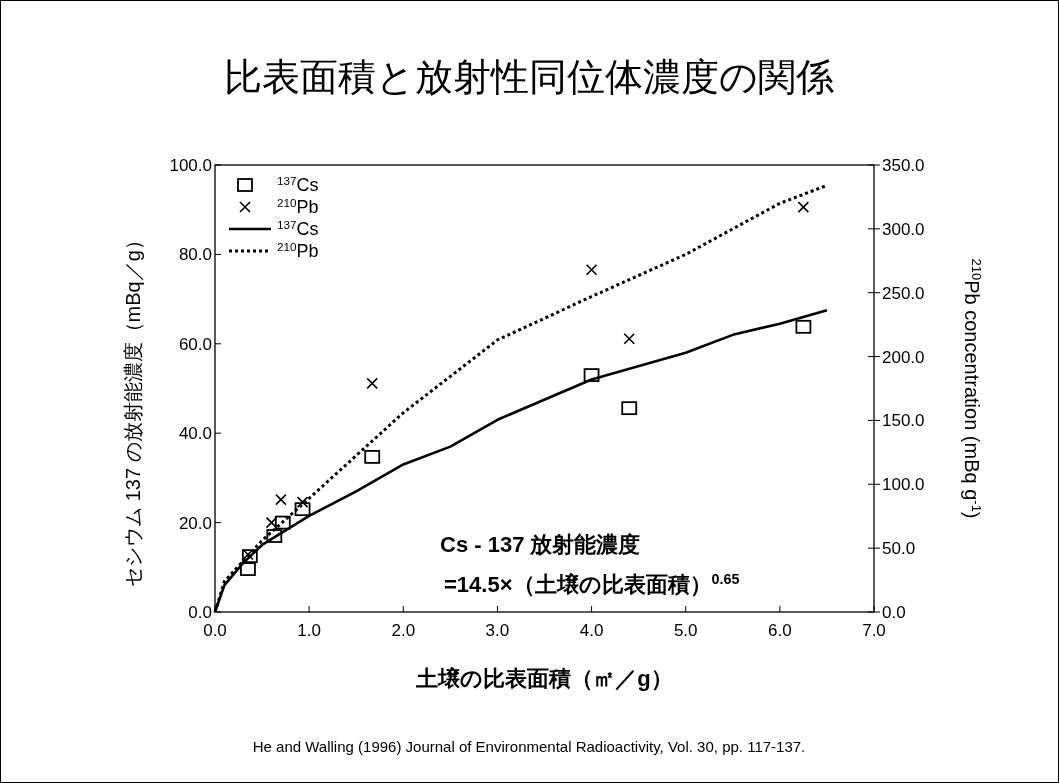 The width and height of the screenshot is (1059, 783). What do you see at coordinates (903, 357) in the screenshot?
I see `y2-tick-label: 200.0` at bounding box center [903, 357].